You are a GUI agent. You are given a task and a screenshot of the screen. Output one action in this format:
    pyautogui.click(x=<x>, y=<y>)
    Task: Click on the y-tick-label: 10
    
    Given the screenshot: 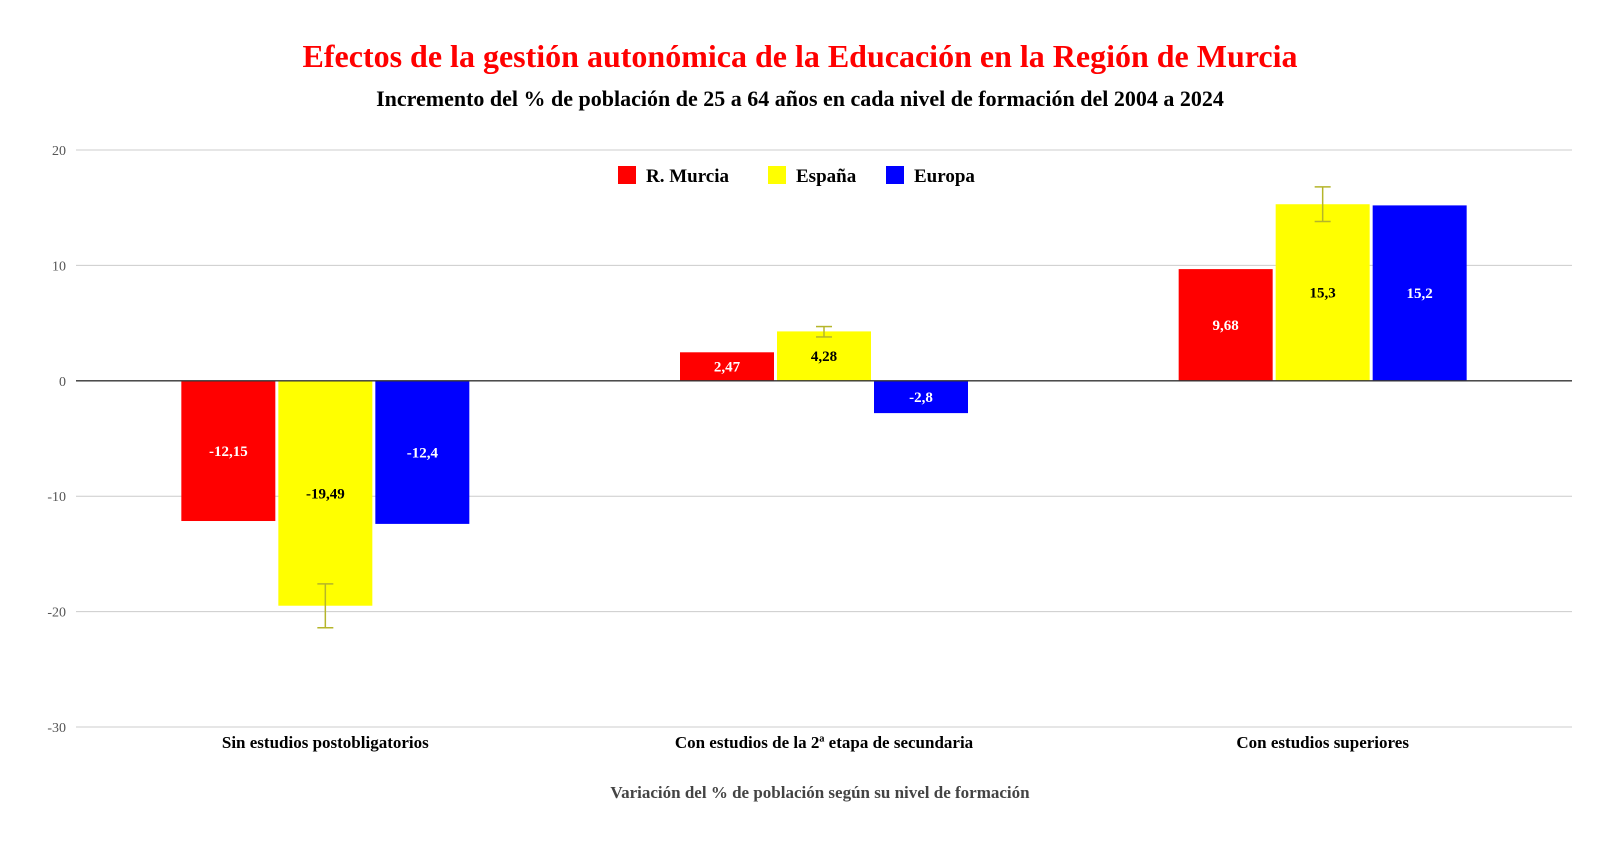 What is the action you would take?
    pyautogui.click(x=59, y=266)
    